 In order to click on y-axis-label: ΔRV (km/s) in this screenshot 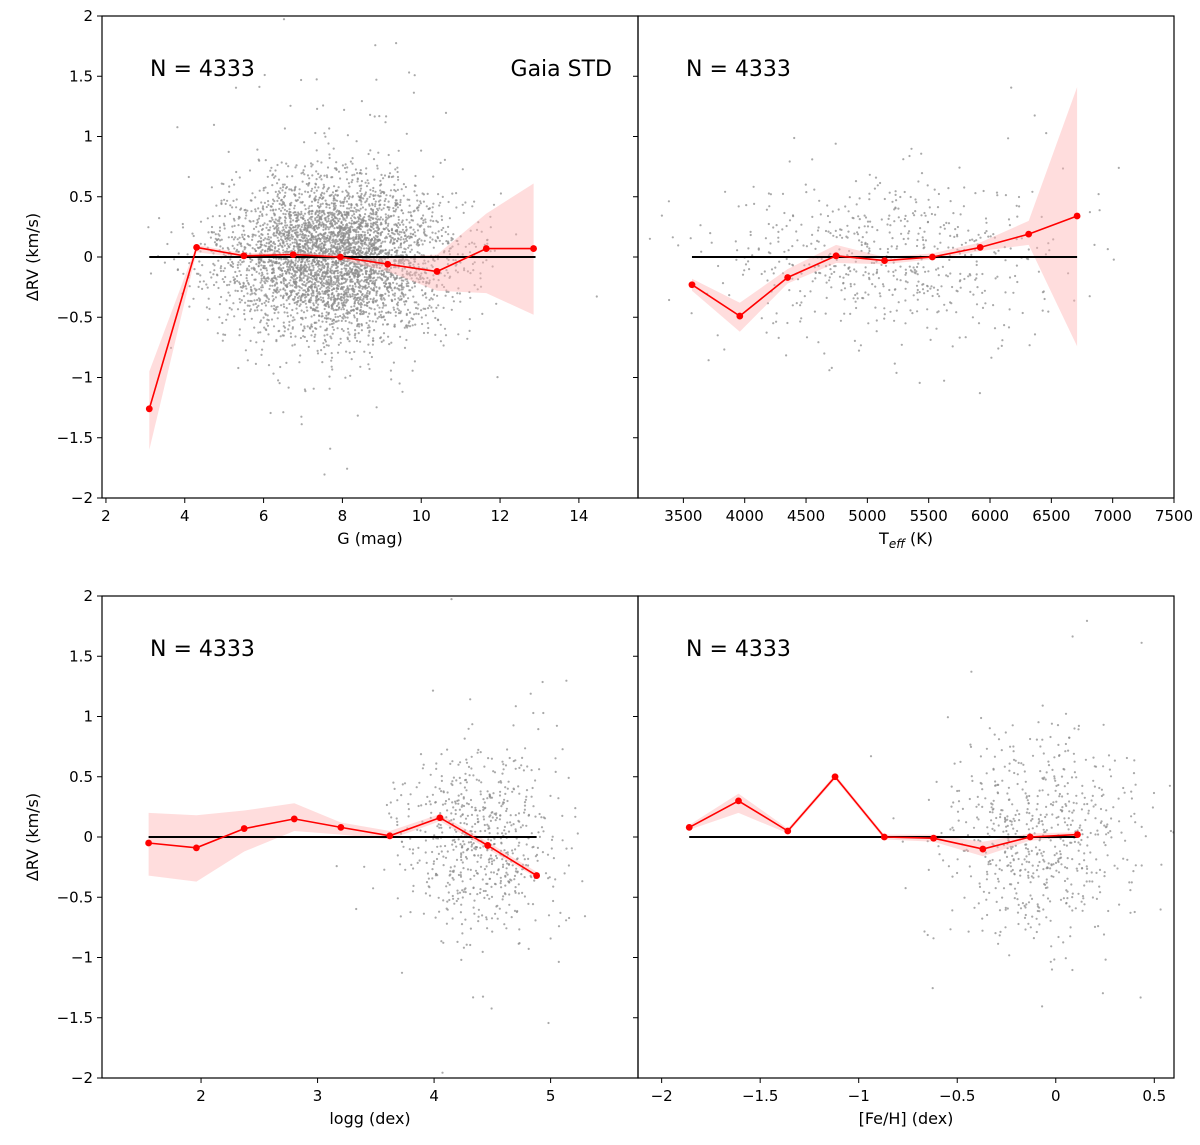, I will do `click(32, 257)`.